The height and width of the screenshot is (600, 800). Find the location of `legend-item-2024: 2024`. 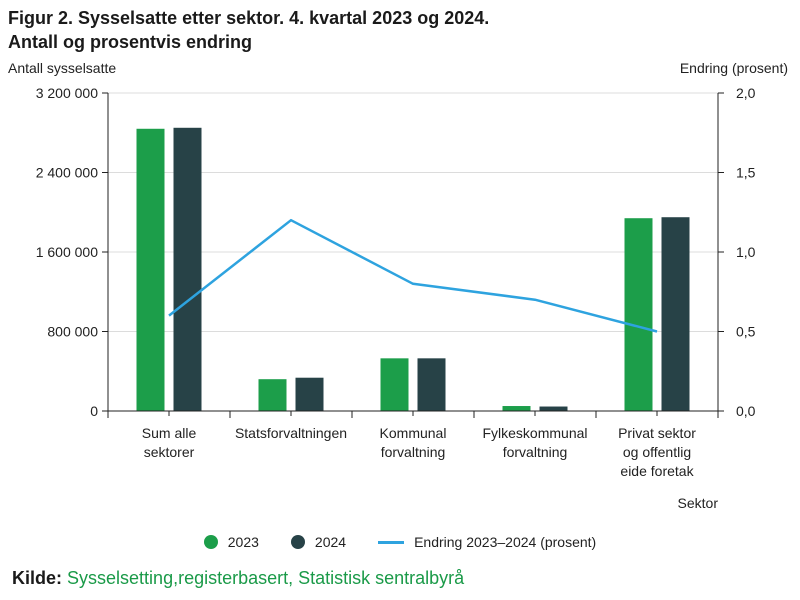

legend-item-2024: 2024 is located at coordinates (318, 542).